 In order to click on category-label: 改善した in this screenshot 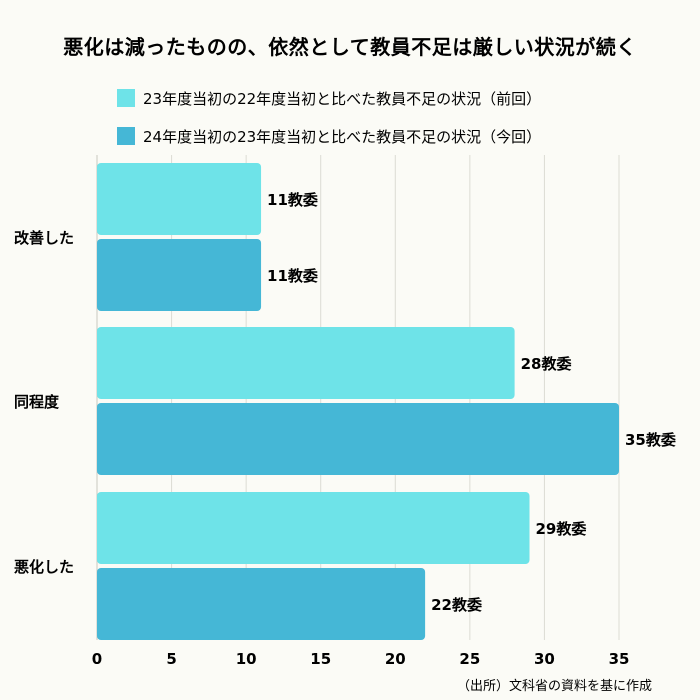, I will do `click(44, 238)`.